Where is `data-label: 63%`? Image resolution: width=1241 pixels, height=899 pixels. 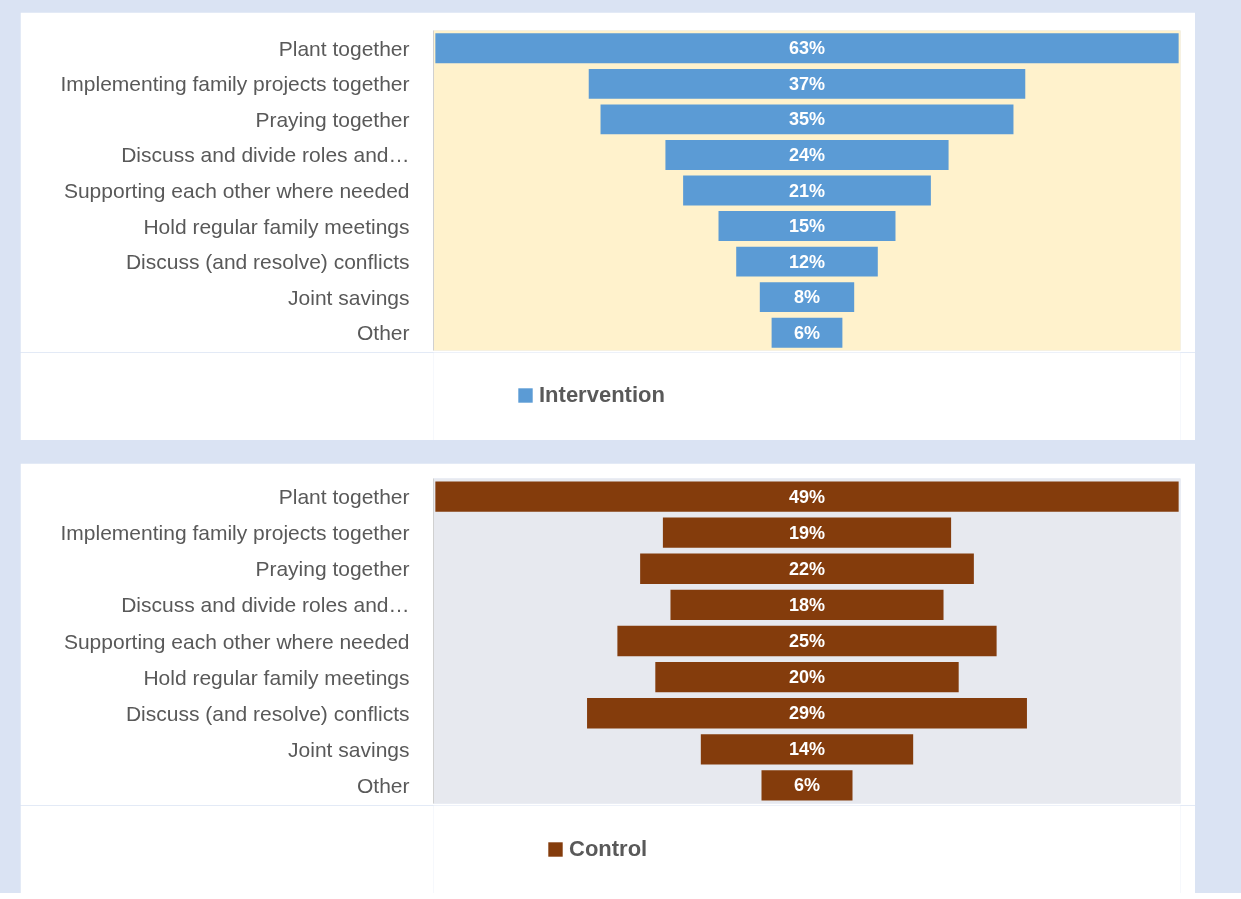 data-label: 63% is located at coordinates (807, 48).